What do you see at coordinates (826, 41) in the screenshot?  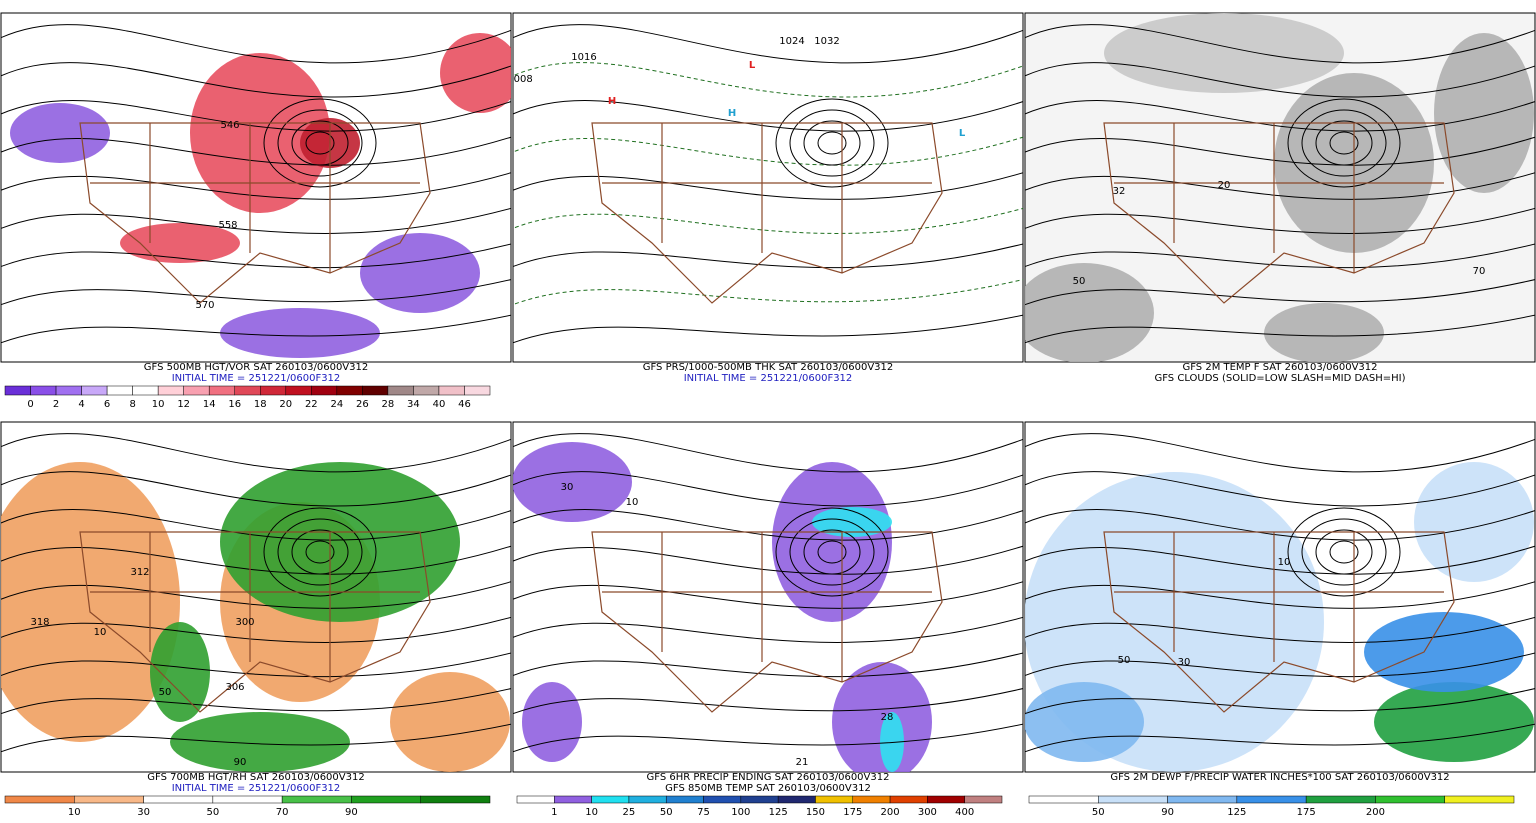 I see `contour-label: 1032` at bounding box center [826, 41].